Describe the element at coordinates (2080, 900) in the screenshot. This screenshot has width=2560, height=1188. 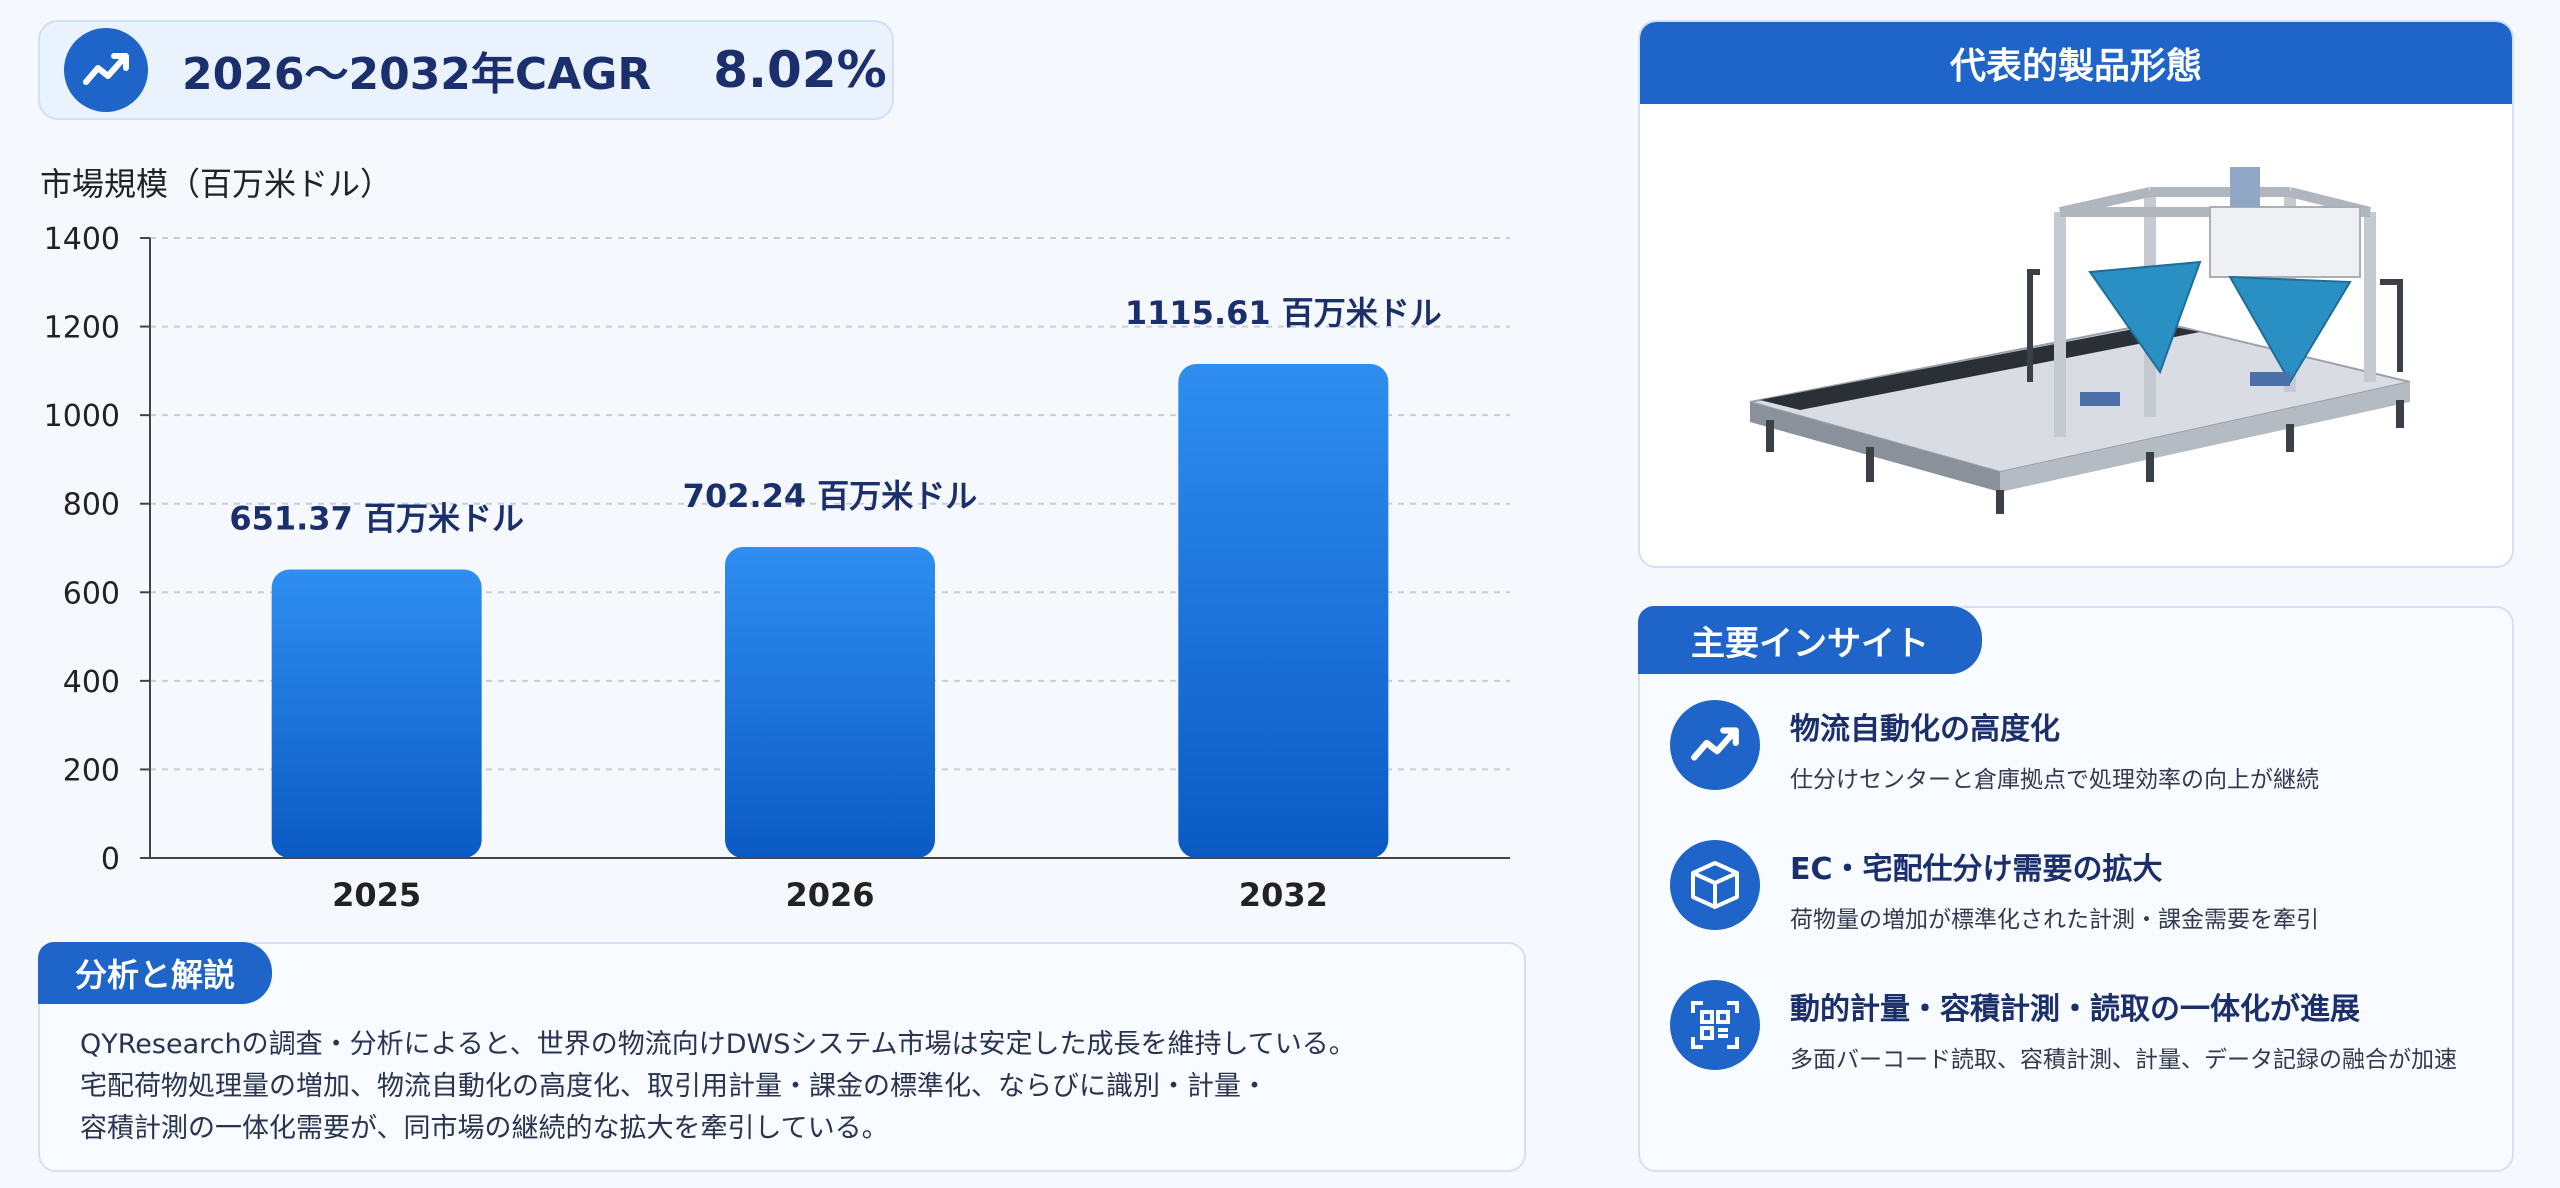
I see `insight-item: EC・宅配仕分け需要の拡大 荷物量の増加が標準化された計測・課金需要を牽引` at that location.